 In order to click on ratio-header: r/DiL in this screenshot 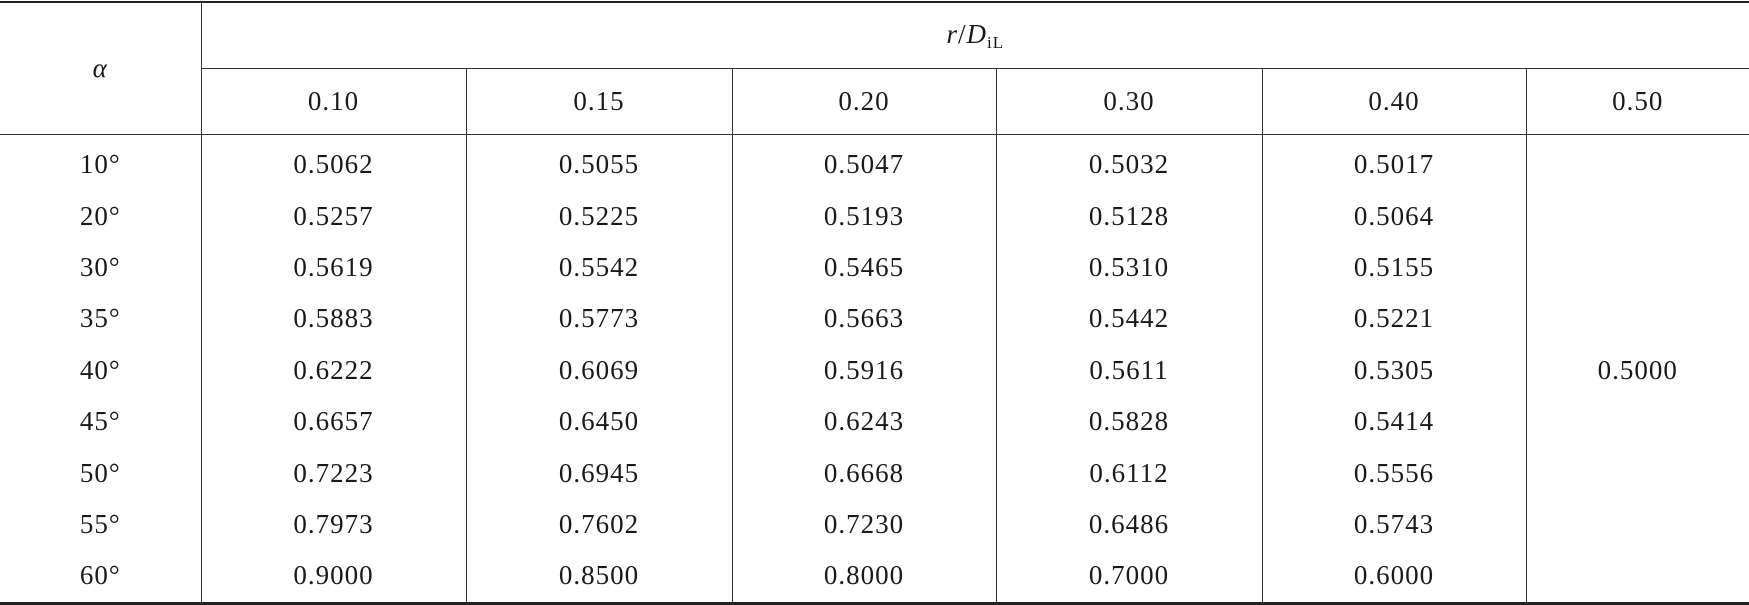, I will do `click(974, 35)`.